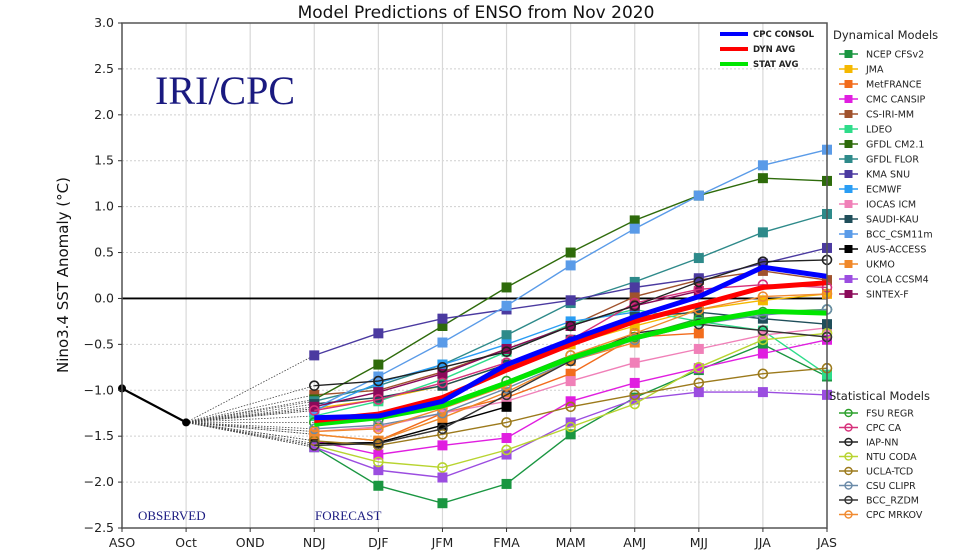 Image resolution: width=980 pixels, height=551 pixels. Describe the element at coordinates (892, 501) in the screenshot. I see `legend-label: BCC_RZDM` at that location.